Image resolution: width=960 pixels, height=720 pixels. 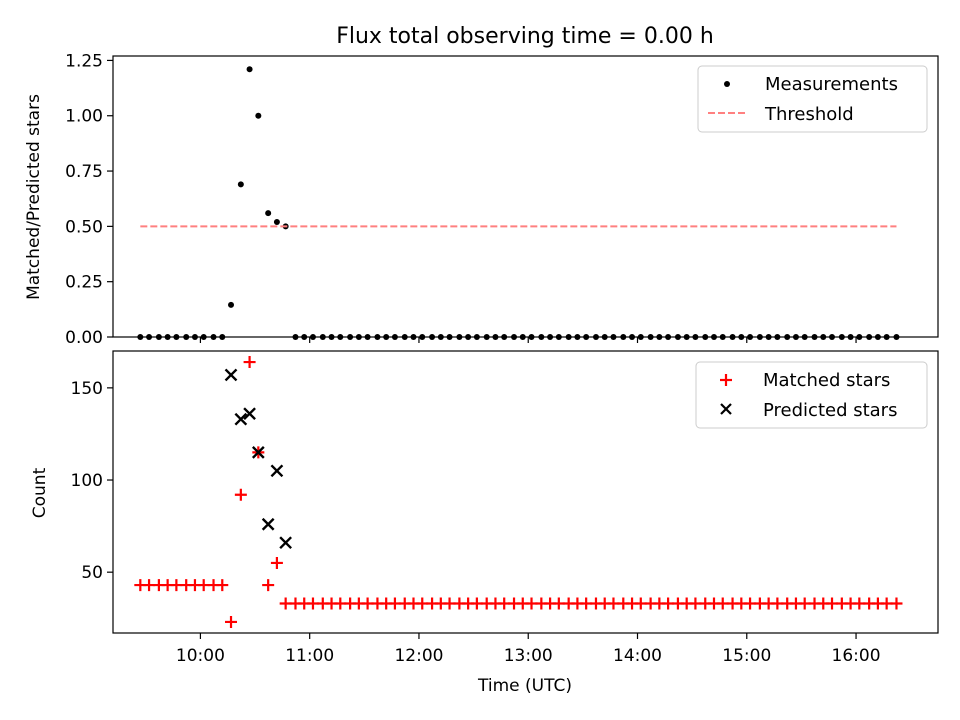 What do you see at coordinates (40, 492) in the screenshot?
I see `bottom-y-axis-label: Count` at bounding box center [40, 492].